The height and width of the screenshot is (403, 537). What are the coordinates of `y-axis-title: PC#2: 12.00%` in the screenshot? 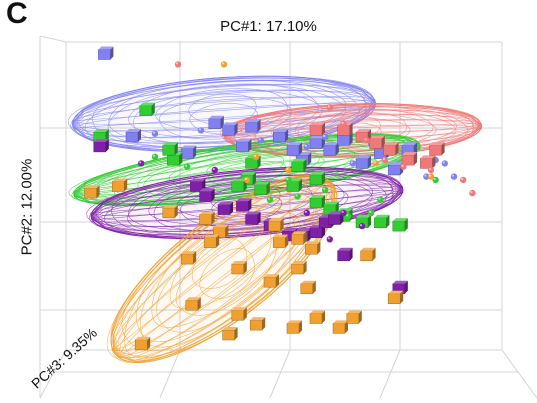 It's located at (27, 207).